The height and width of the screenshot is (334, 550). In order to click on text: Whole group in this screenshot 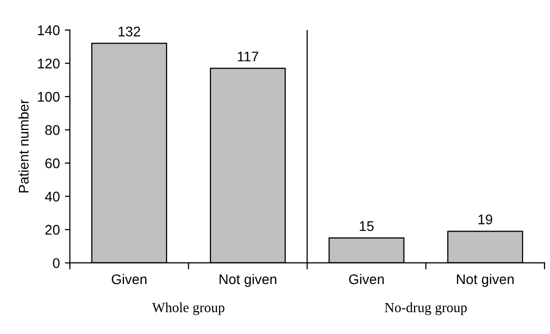, I will do `click(188, 309)`.